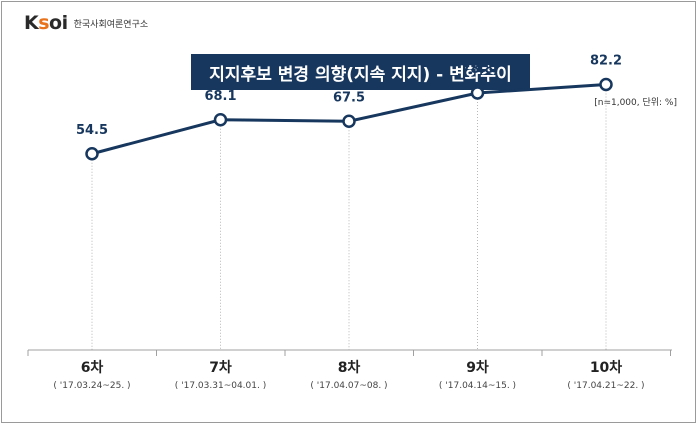  I want to click on data-label: 78.8, so click(477, 69).